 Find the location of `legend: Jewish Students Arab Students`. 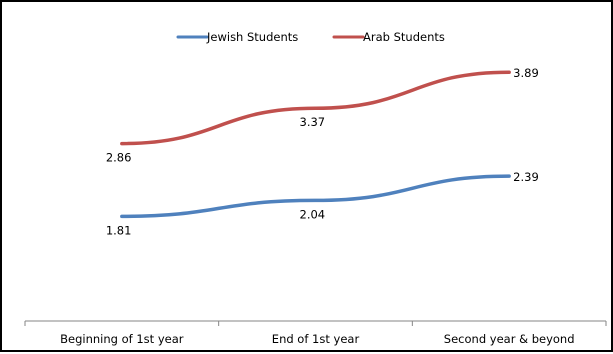

legend: Jewish Students Arab Students is located at coordinates (311, 37).